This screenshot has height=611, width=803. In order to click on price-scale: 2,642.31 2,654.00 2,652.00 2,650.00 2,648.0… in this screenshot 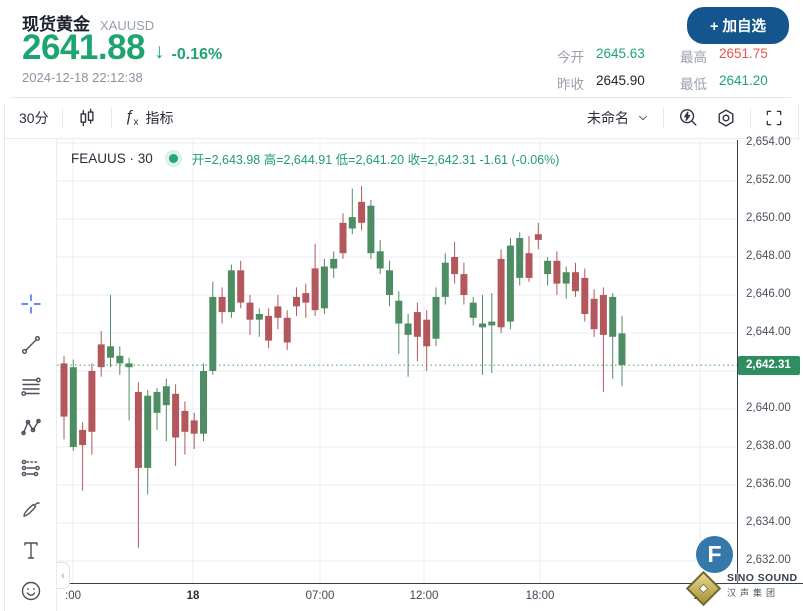, I will do `click(770, 359)`.